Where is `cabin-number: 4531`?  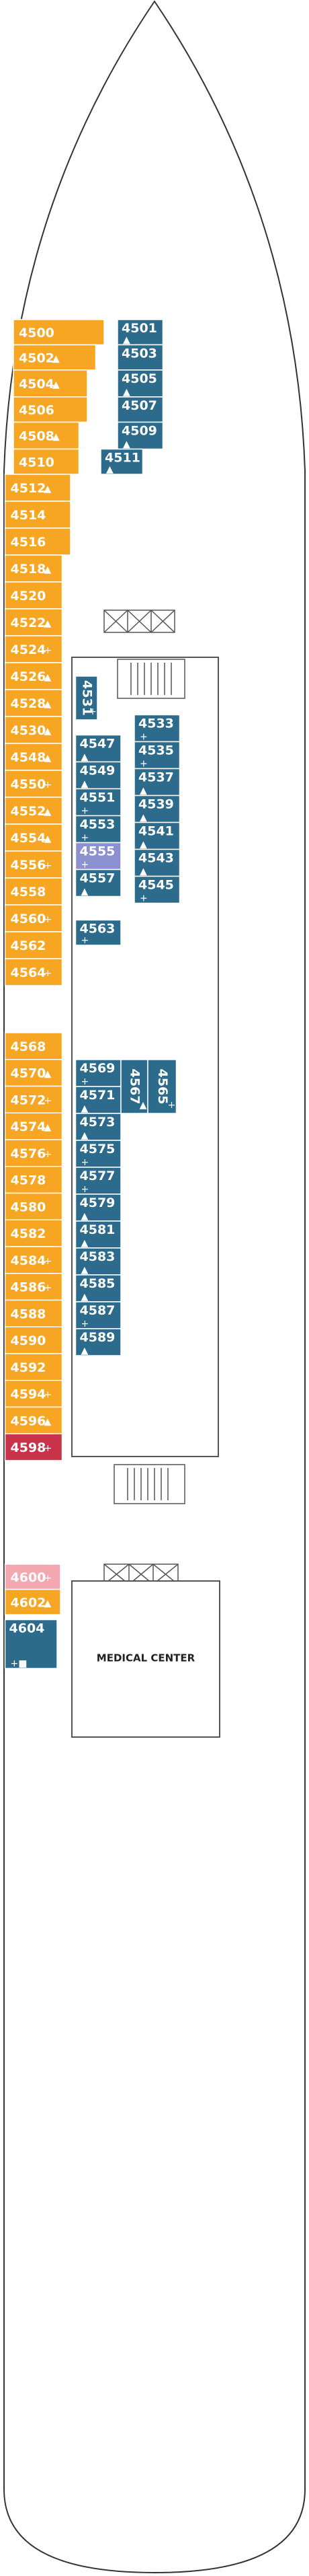
cabin-number: 4531 is located at coordinates (87, 698).